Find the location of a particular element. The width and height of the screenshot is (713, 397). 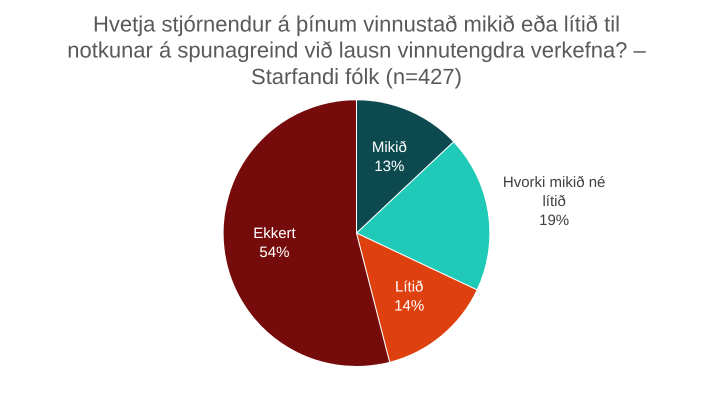

data-label: 54% is located at coordinates (274, 253).